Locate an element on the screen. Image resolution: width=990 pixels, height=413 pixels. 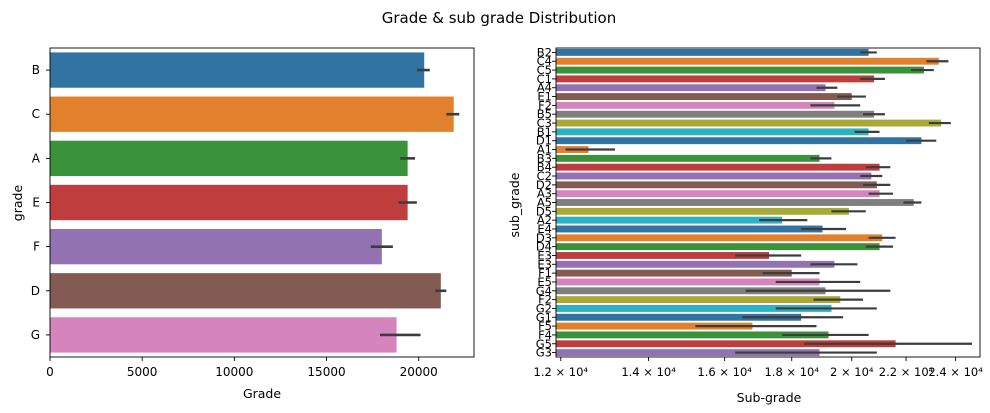
sub-grade-bar-C2 is located at coordinates (714, 176).